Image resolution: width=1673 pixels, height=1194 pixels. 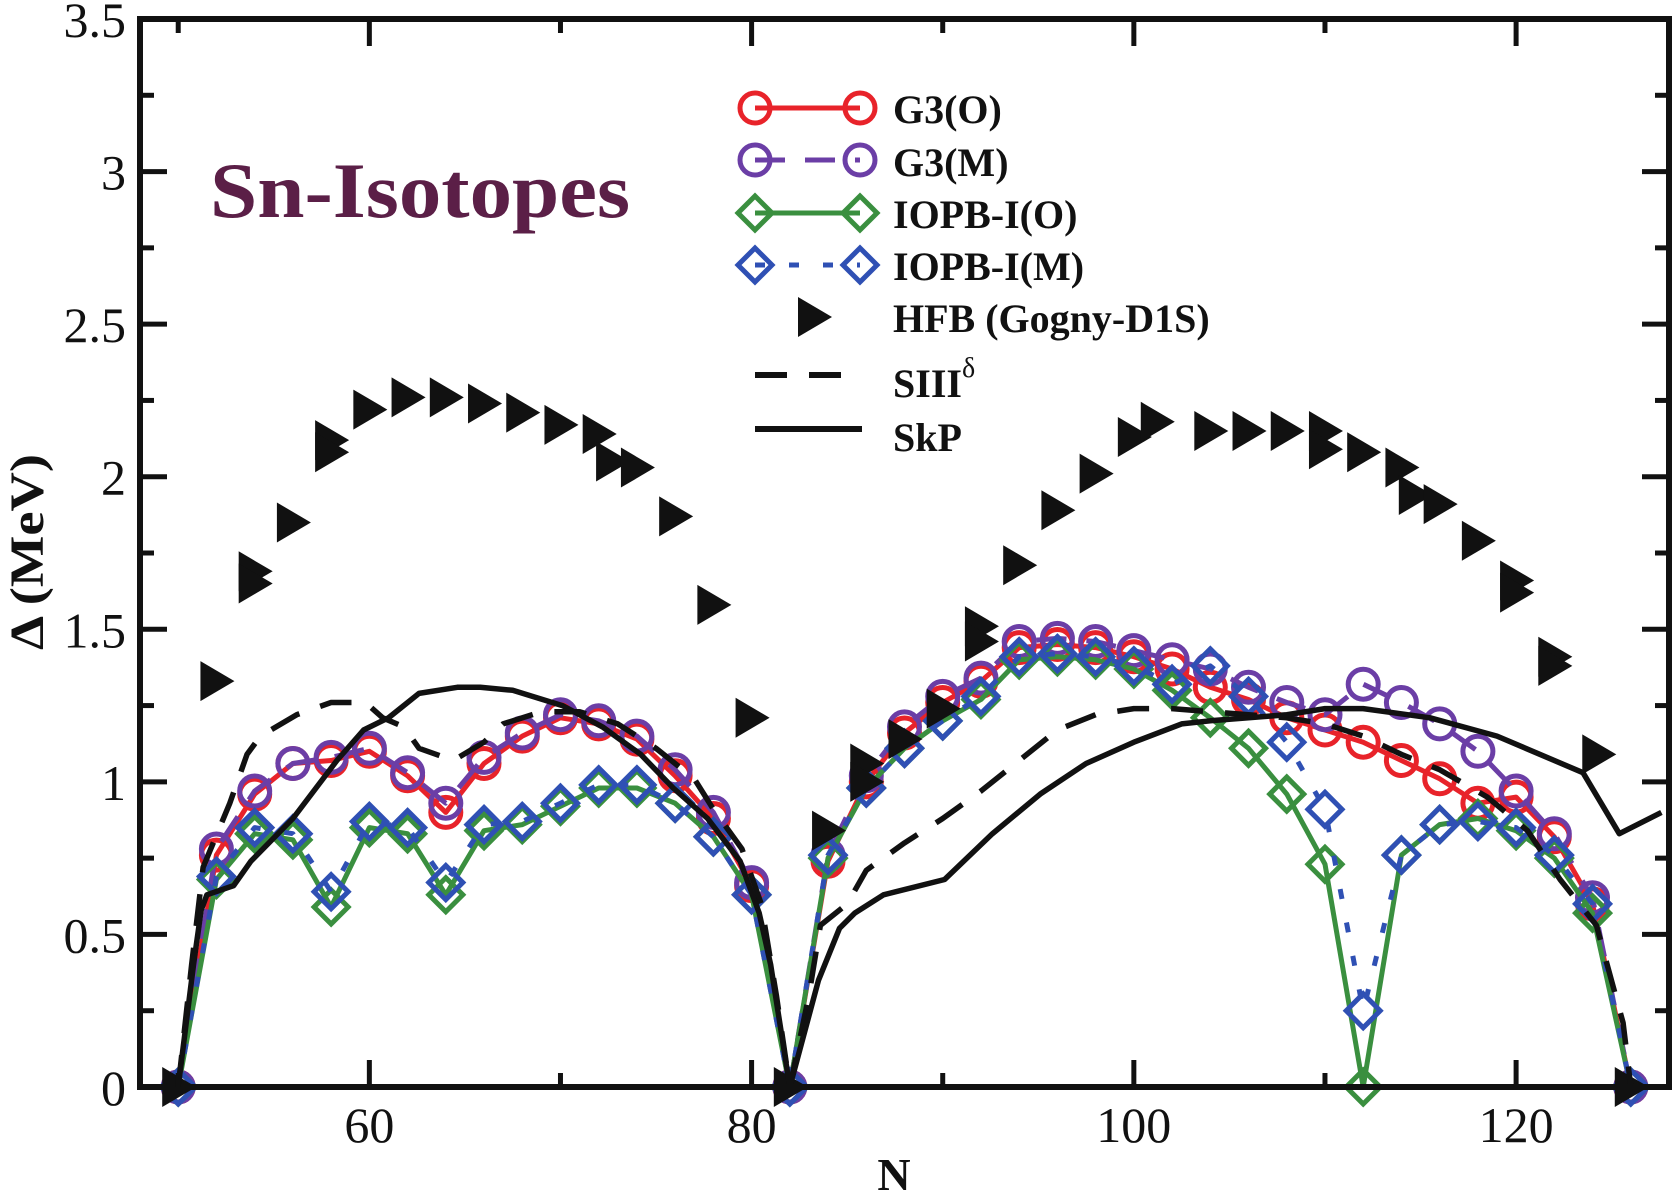 I want to click on legend-label-text: G3(M), so click(x=951, y=162).